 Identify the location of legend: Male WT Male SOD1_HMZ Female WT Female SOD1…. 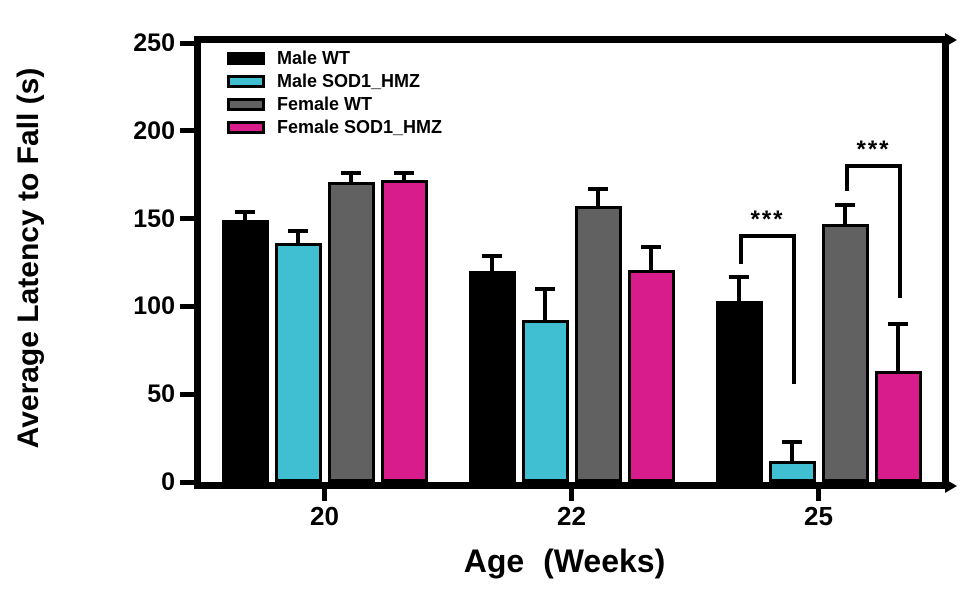
(334, 94).